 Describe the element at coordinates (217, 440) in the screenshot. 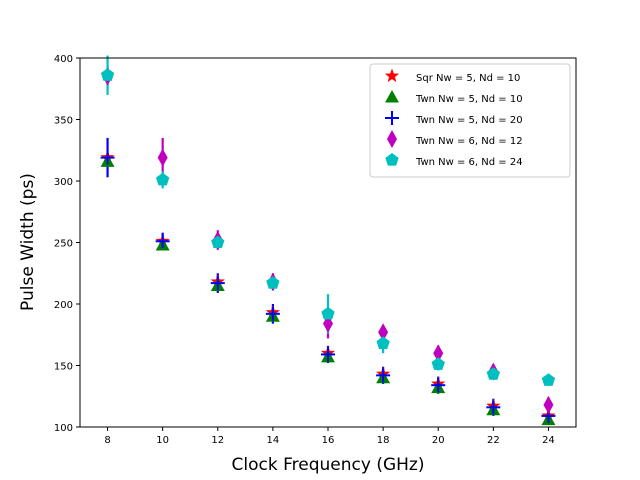

I see `x-tick-label: 12` at that location.